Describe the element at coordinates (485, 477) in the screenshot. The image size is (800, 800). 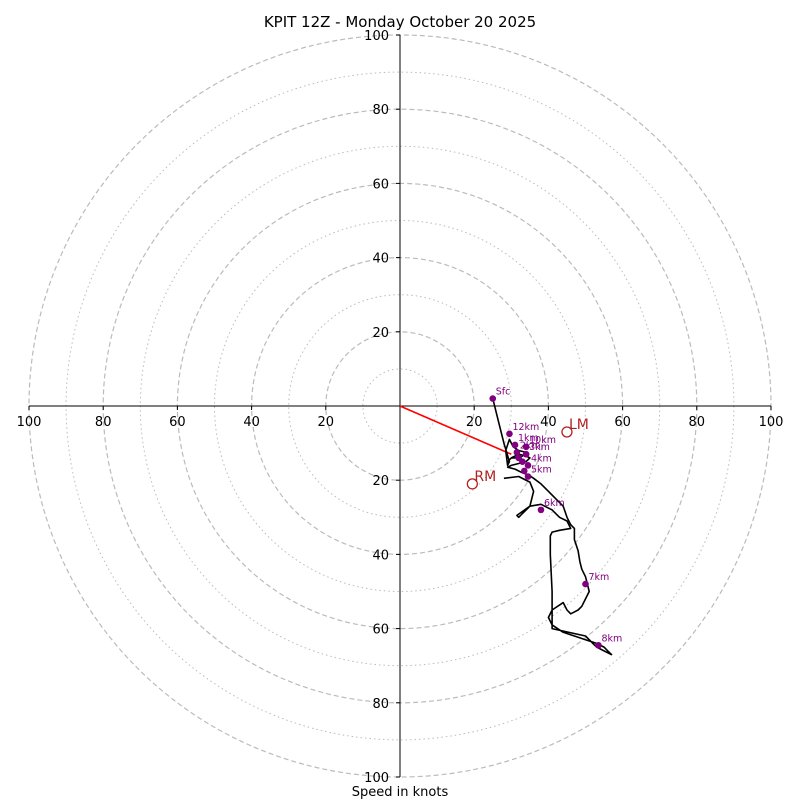
I see `storm-label-rm: RM` at that location.